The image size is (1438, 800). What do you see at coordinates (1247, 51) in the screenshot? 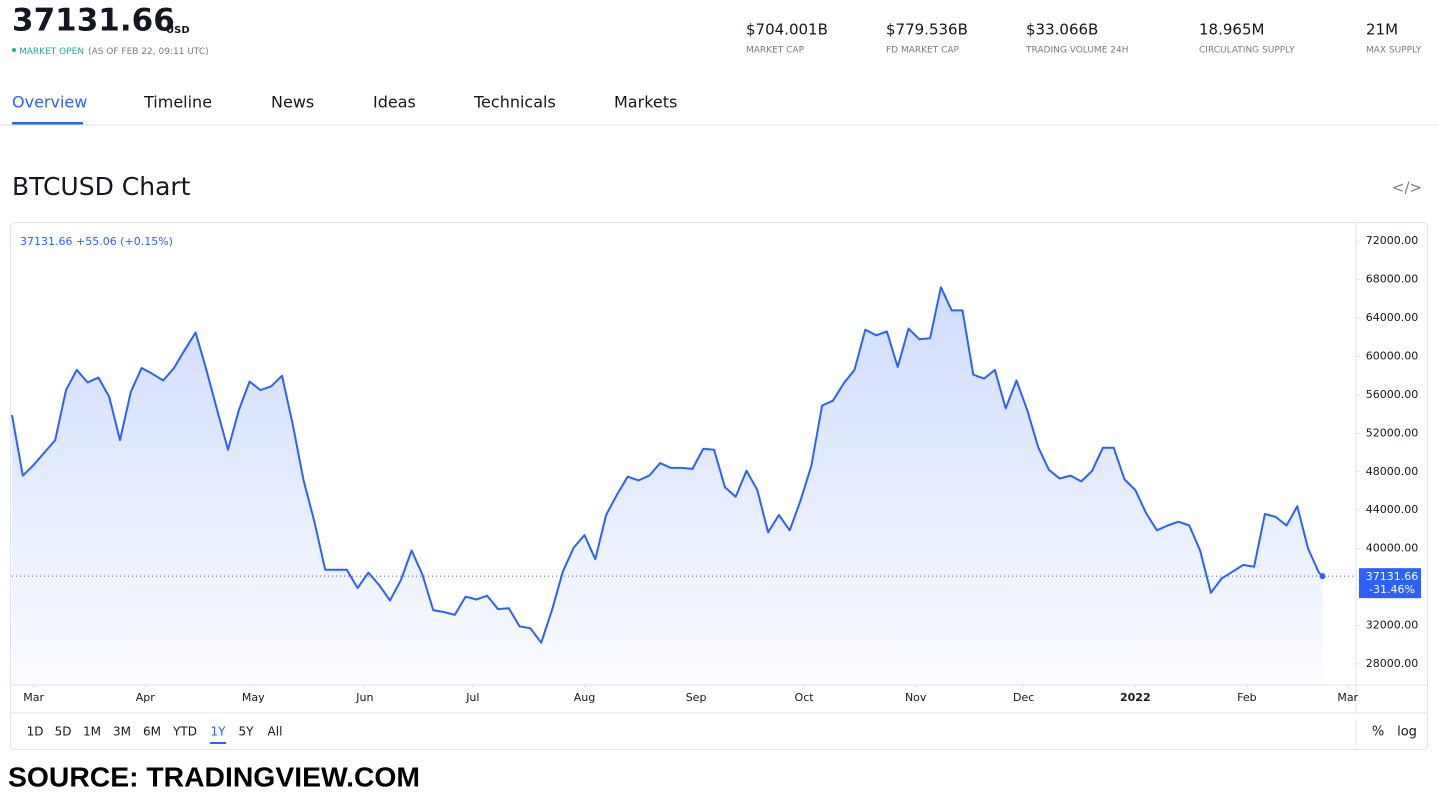
I see `stat-label: CIRCULATING SUPPLY` at bounding box center [1247, 51].